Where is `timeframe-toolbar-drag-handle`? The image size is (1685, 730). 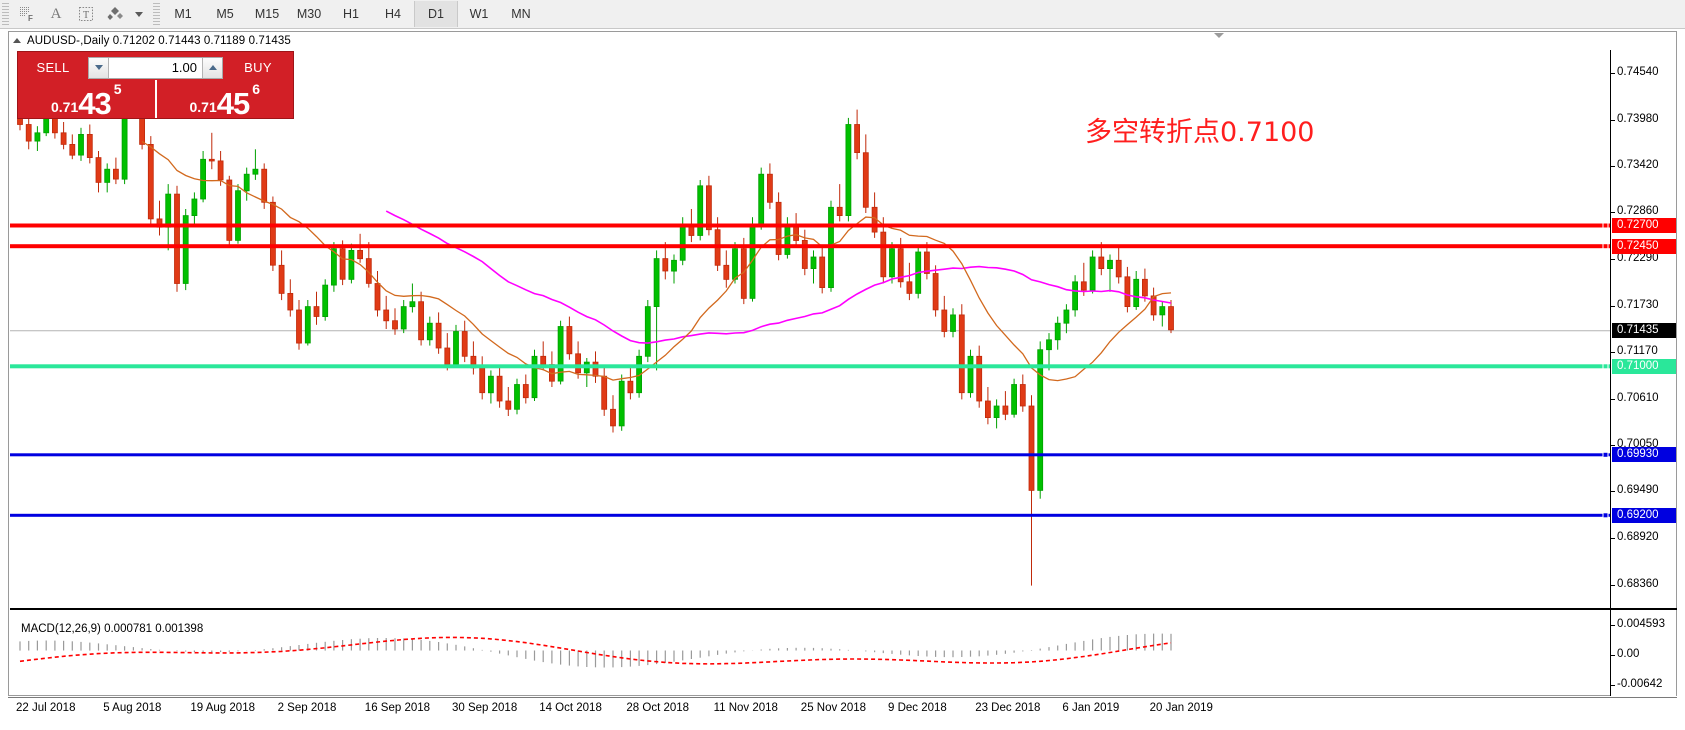
timeframe-toolbar-drag-handle is located at coordinates (156, 14).